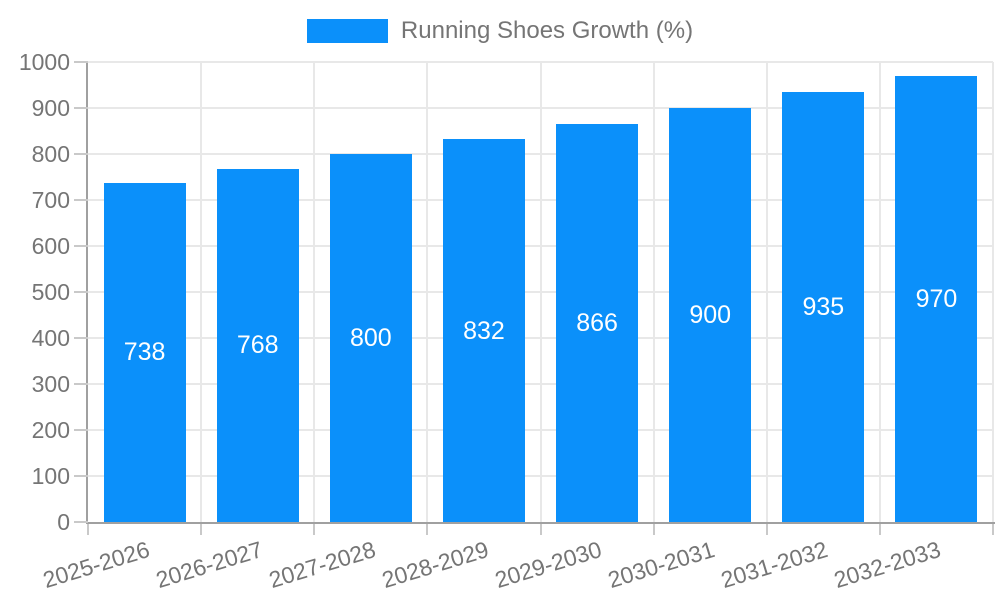 This screenshot has height=600, width=1000. I want to click on x-axis-tick-label: 2032-2033, so click(888, 565).